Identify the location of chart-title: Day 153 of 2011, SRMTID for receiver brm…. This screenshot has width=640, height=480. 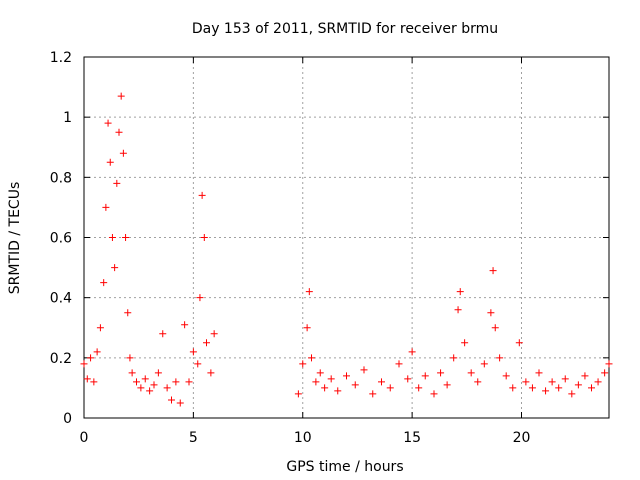
(345, 29).